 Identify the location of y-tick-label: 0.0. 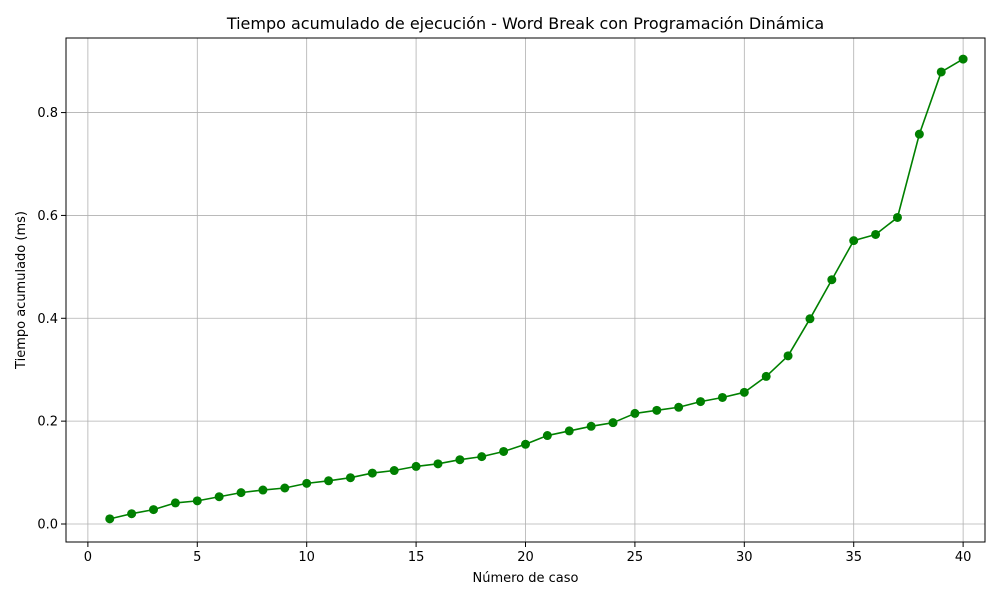
(47, 525).